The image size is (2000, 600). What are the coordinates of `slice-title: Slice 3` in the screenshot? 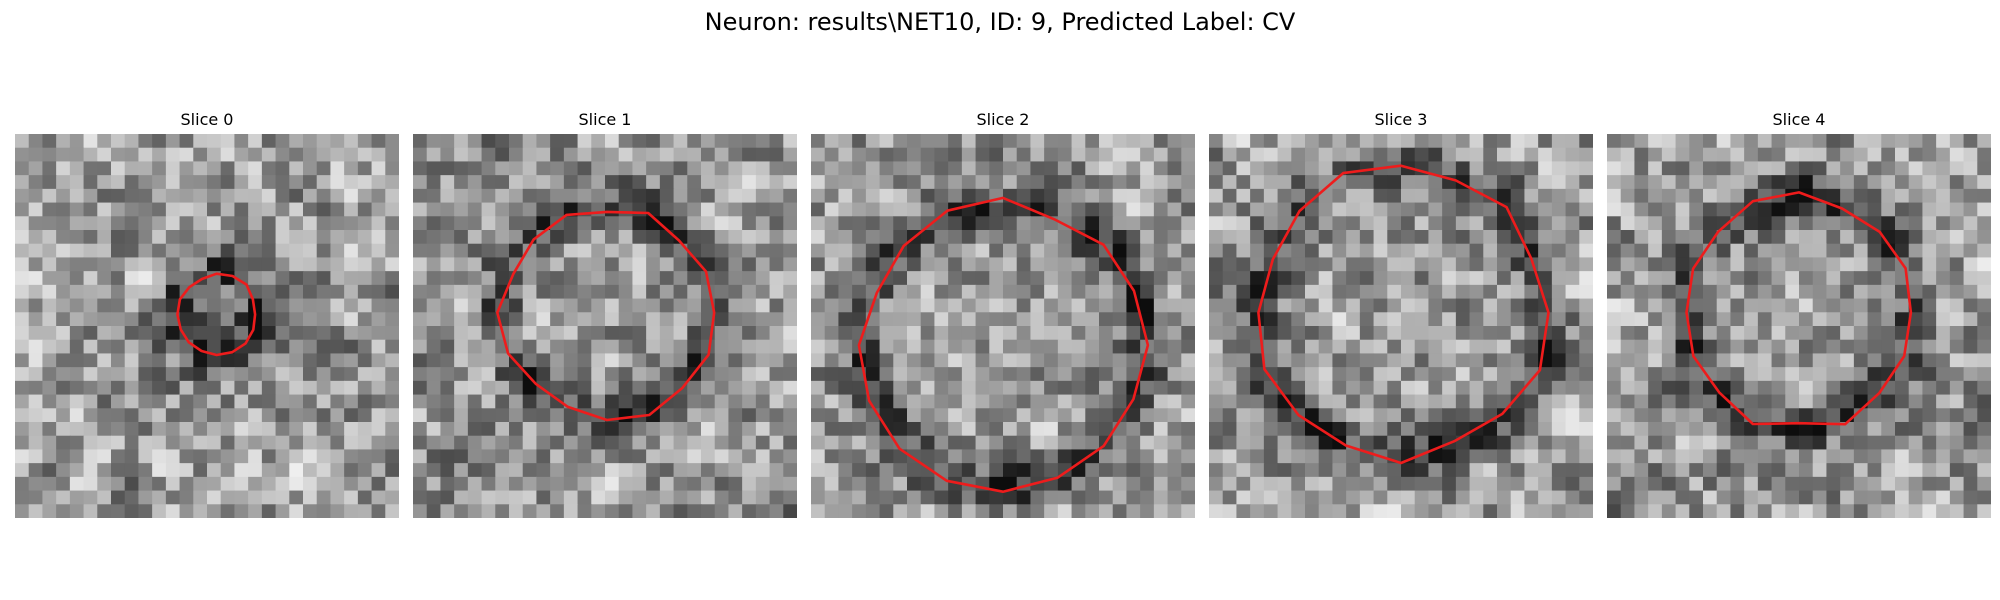 It's located at (1401, 119).